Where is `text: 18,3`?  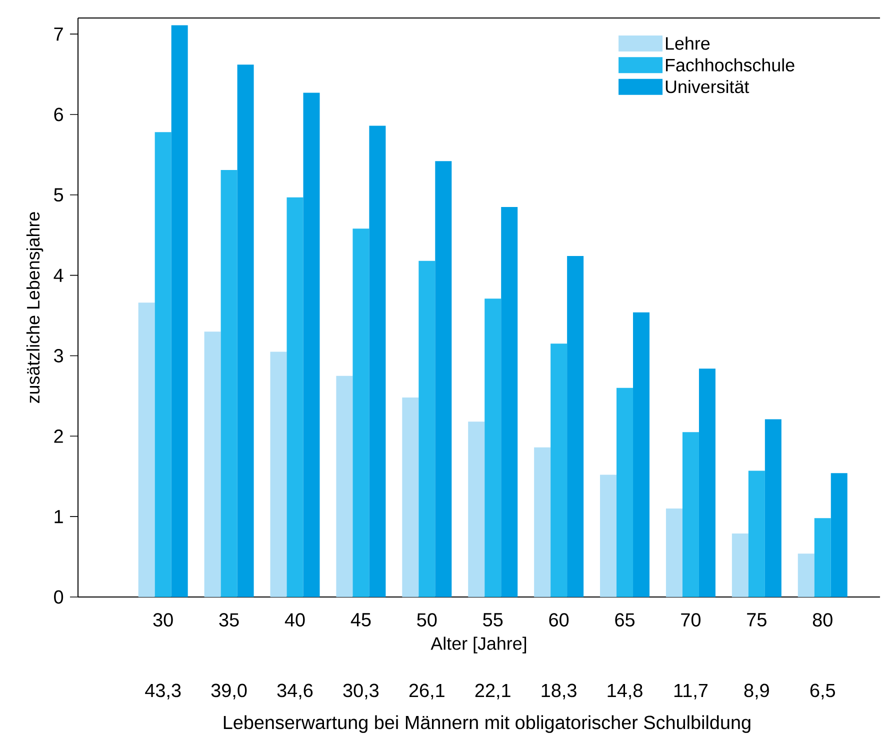
text: 18,3 is located at coordinates (559, 692).